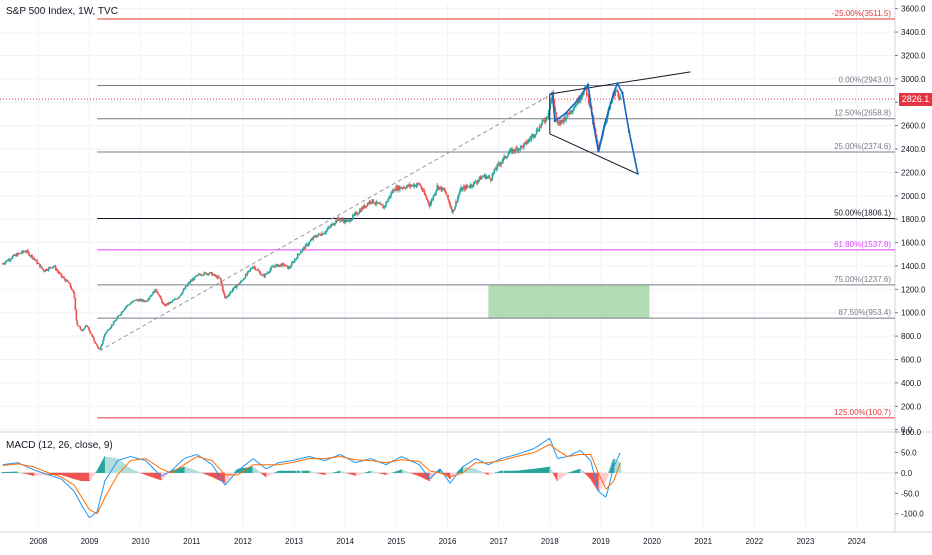 The width and height of the screenshot is (932, 555). I want to click on price-tick-label: 3200.0, so click(913, 55).